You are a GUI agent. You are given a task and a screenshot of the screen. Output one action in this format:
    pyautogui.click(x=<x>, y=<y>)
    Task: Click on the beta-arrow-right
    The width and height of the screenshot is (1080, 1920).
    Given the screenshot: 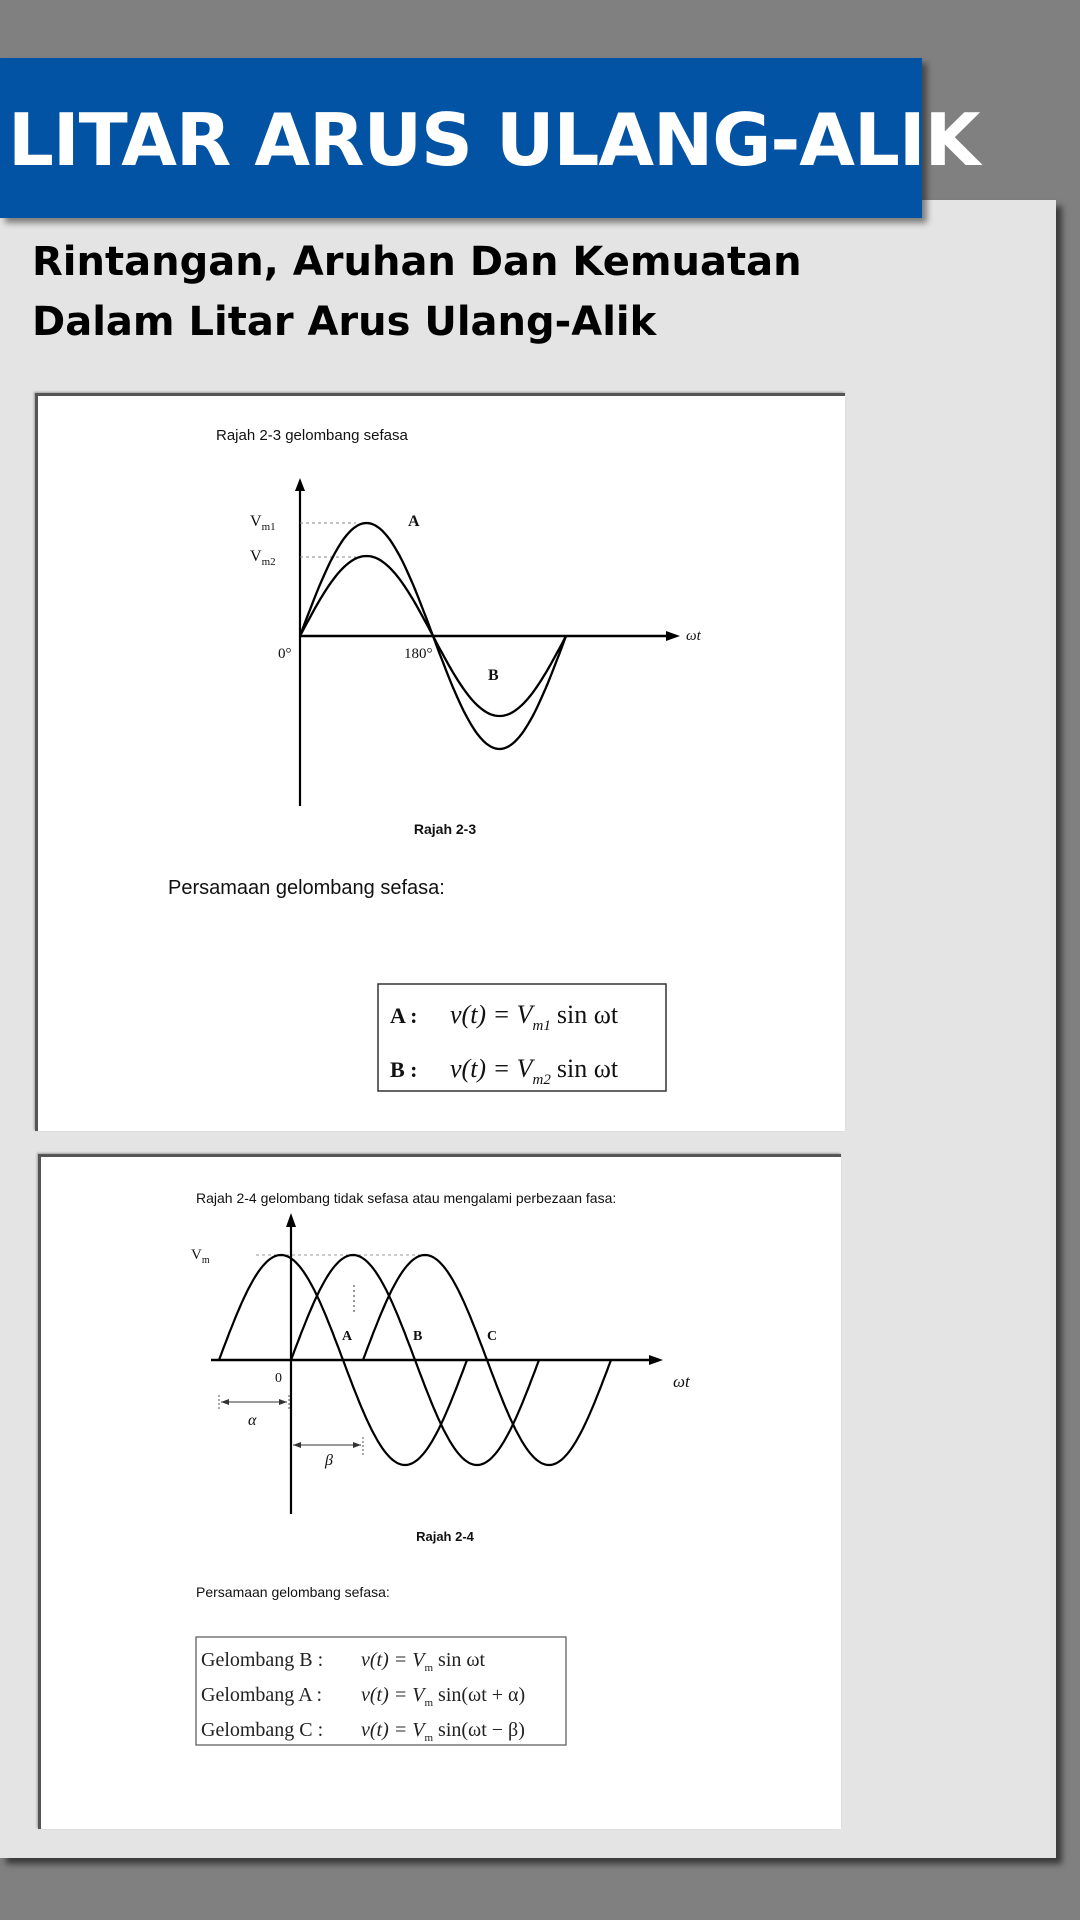 What is the action you would take?
    pyautogui.click(x=357, y=1445)
    